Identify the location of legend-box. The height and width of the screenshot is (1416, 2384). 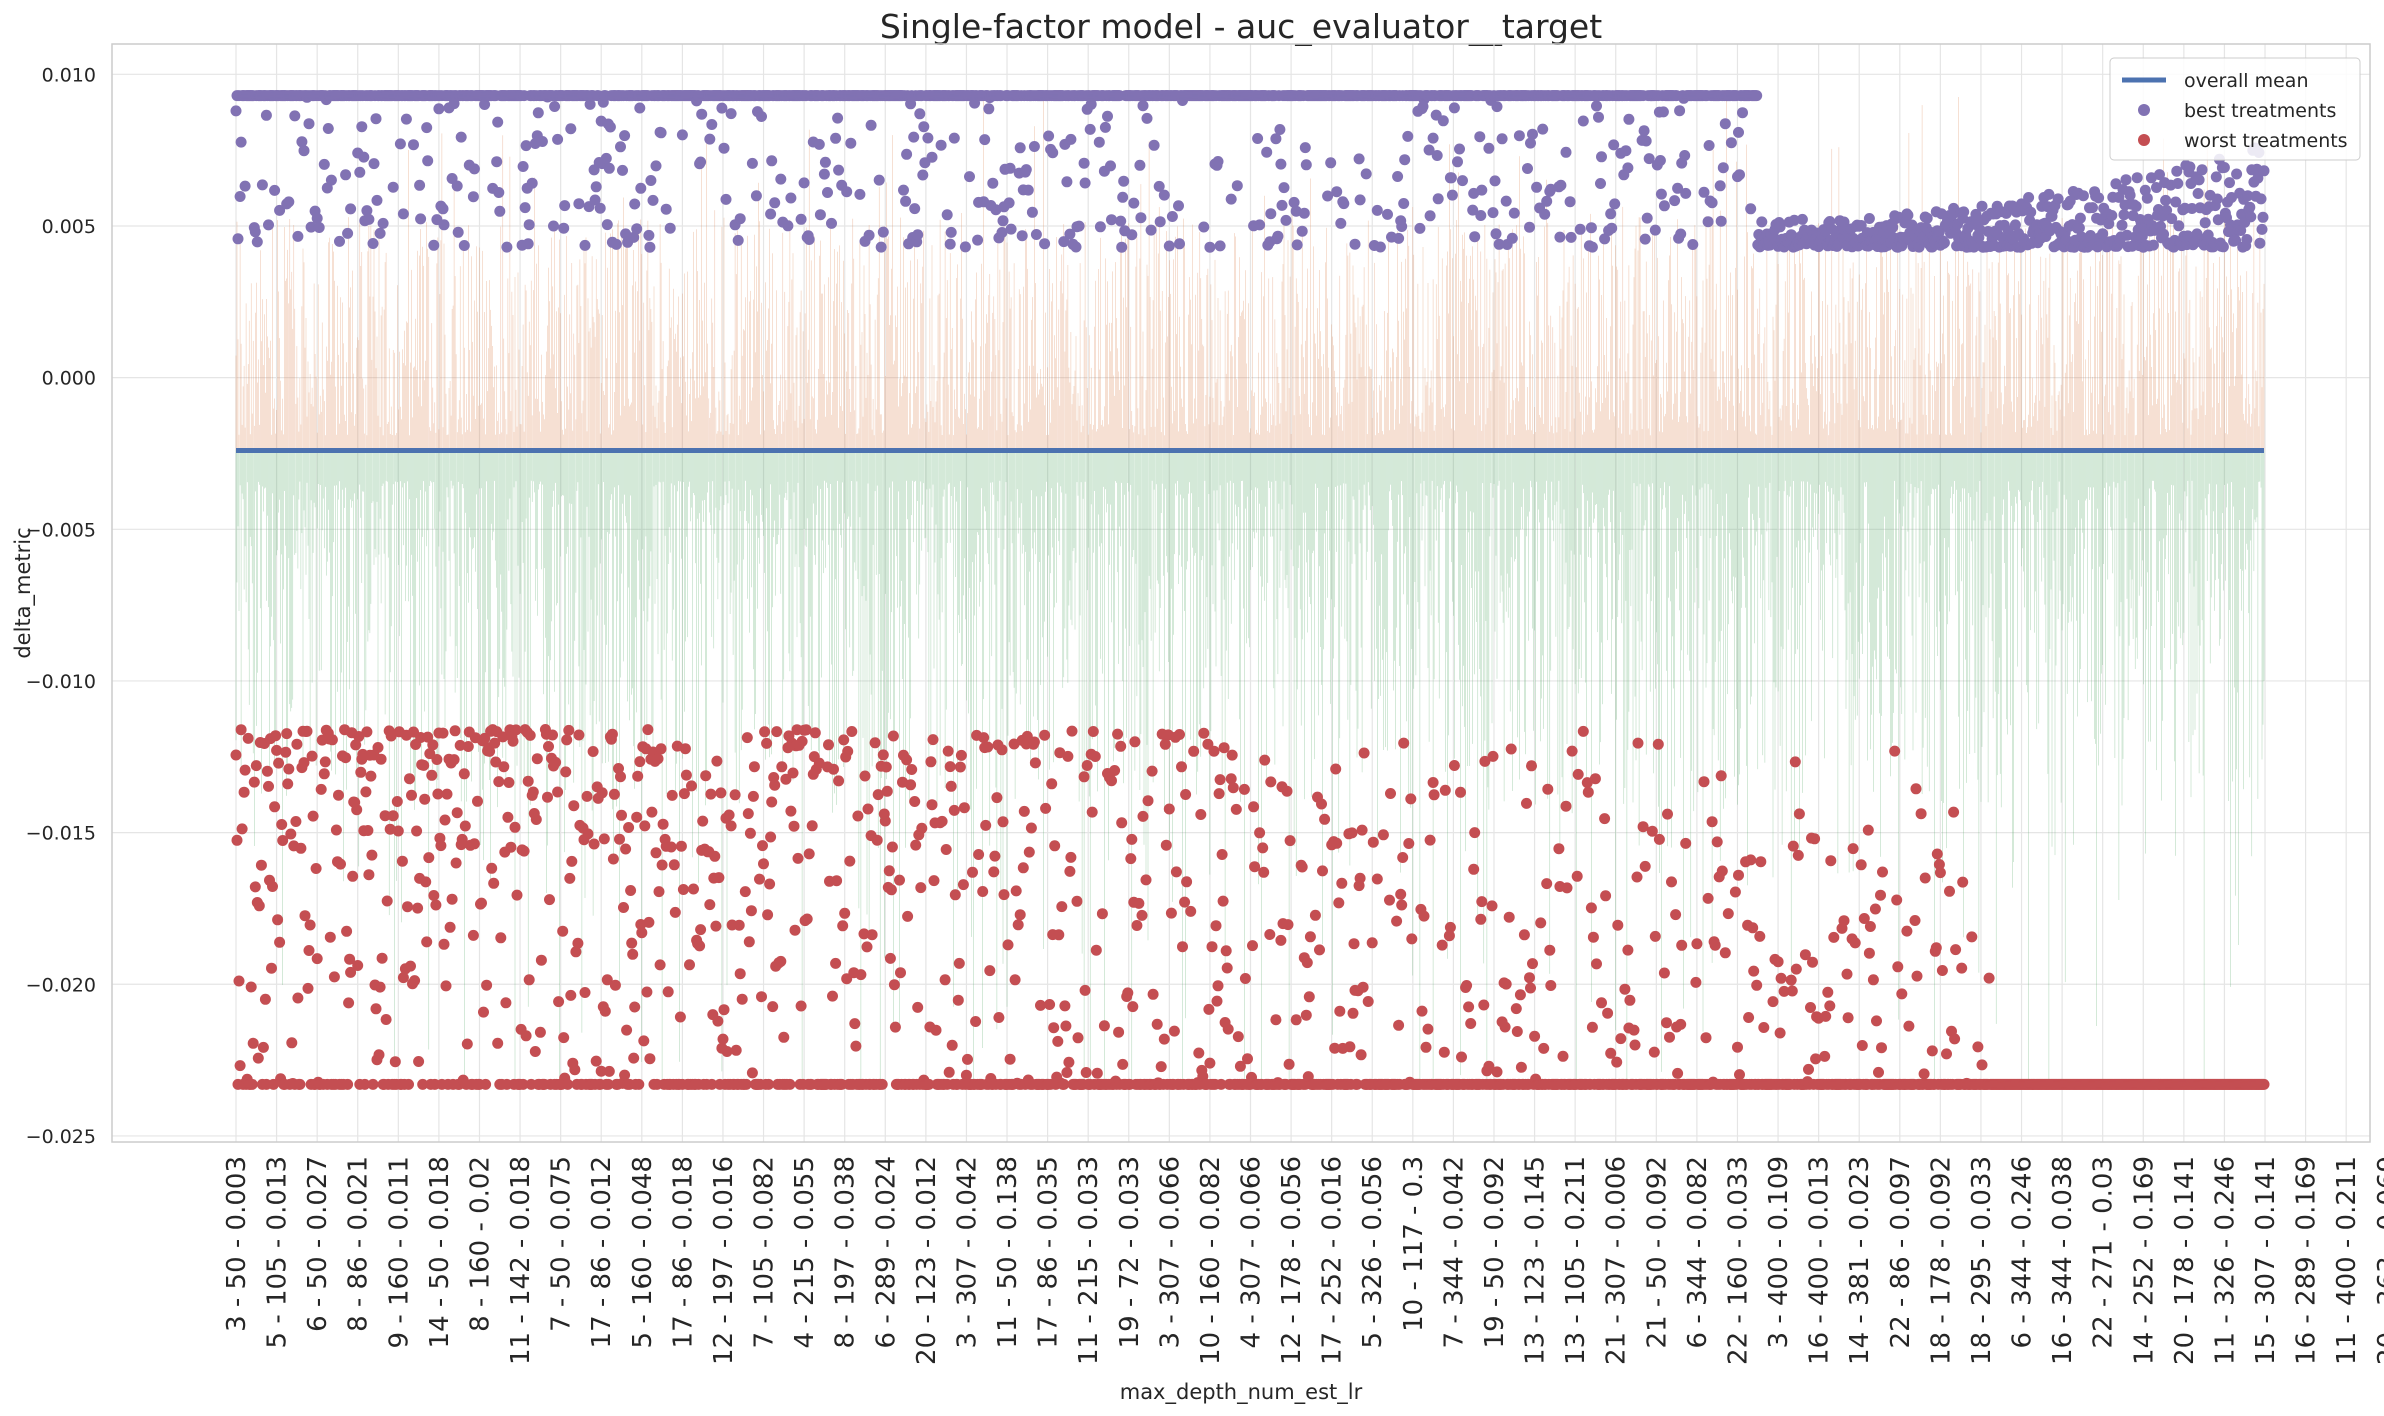
(2235, 109).